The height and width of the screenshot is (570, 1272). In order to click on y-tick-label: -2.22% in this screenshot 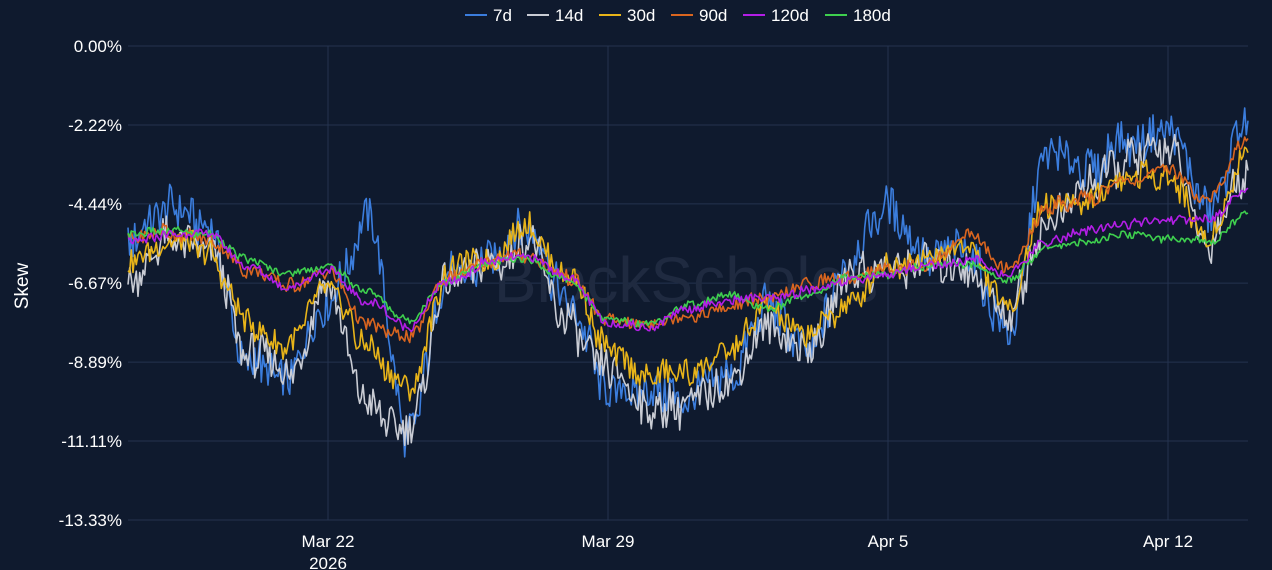, I will do `click(95, 125)`.